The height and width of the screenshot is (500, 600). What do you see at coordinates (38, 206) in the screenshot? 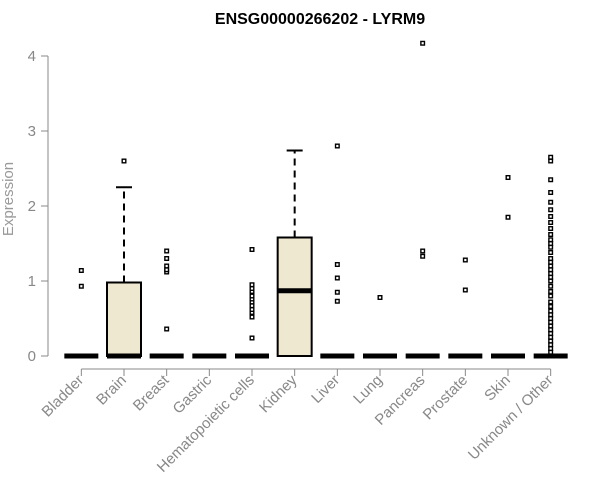
I see `y-axis: 0 1 2 3 4` at bounding box center [38, 206].